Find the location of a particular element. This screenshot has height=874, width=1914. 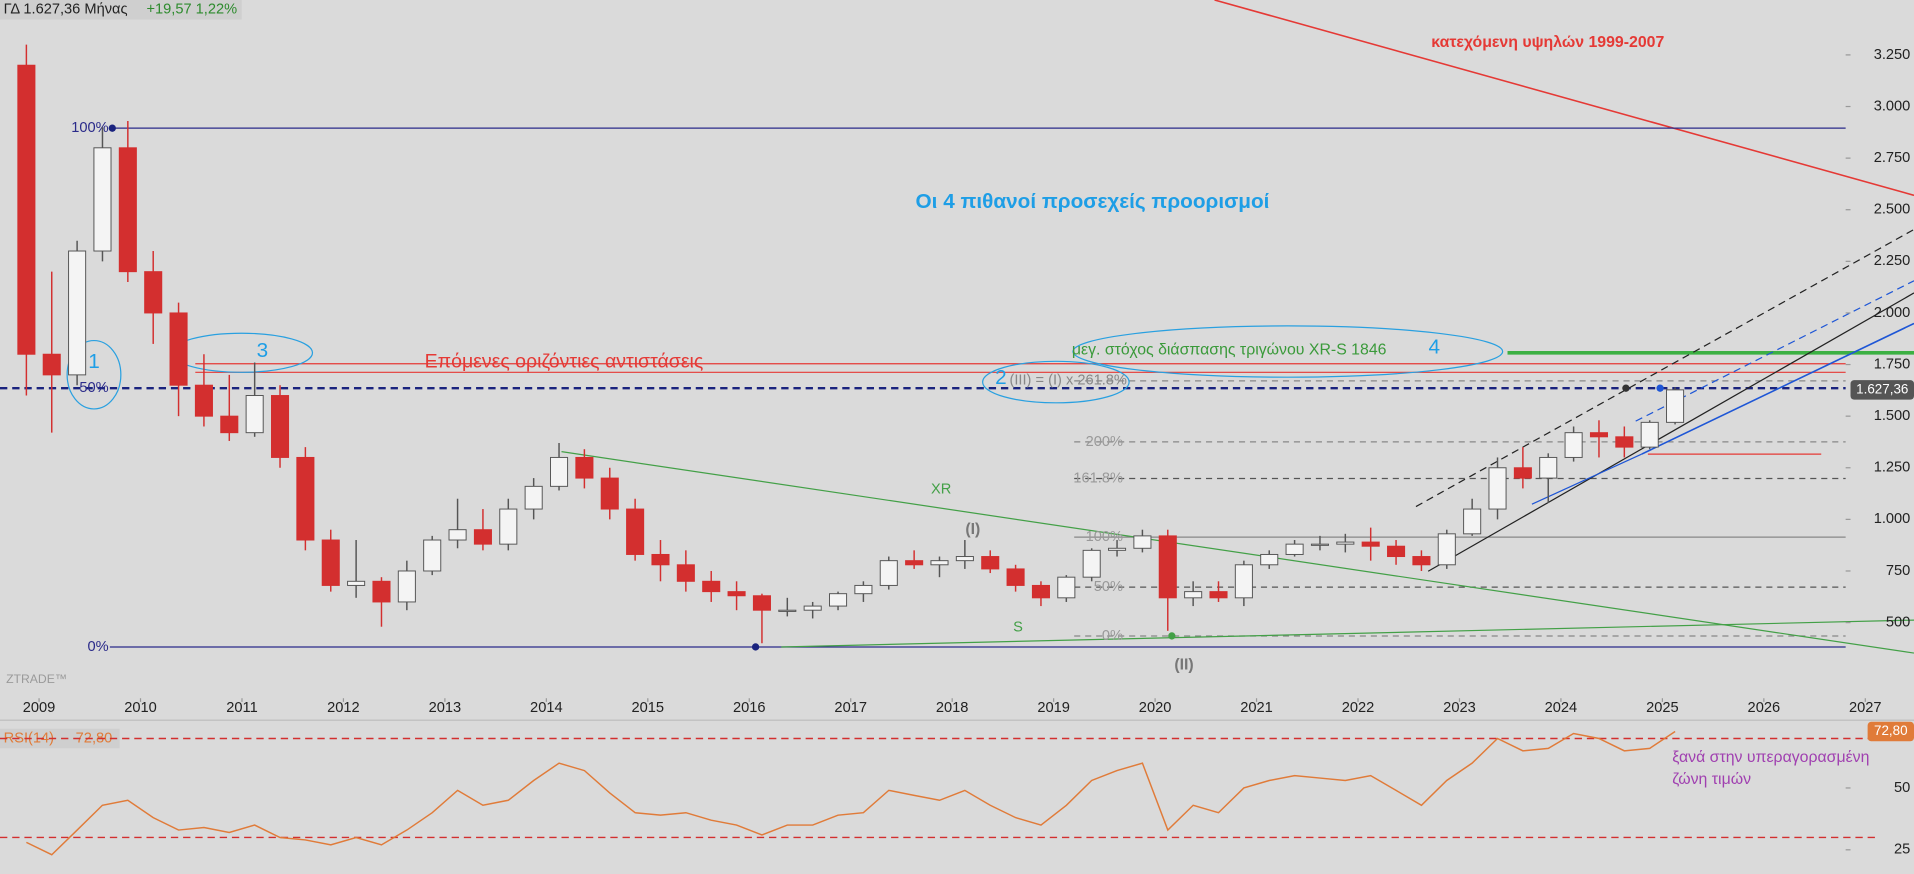

annotation: 1 is located at coordinates (94, 361).